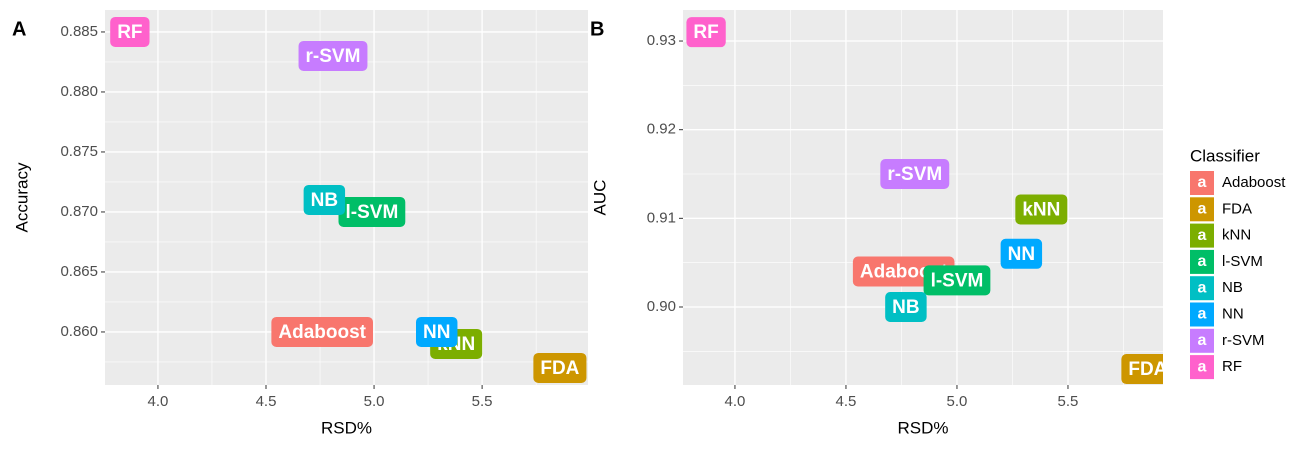 The image size is (1311, 449). I want to click on legend-label: l-SVM, so click(1242, 261).